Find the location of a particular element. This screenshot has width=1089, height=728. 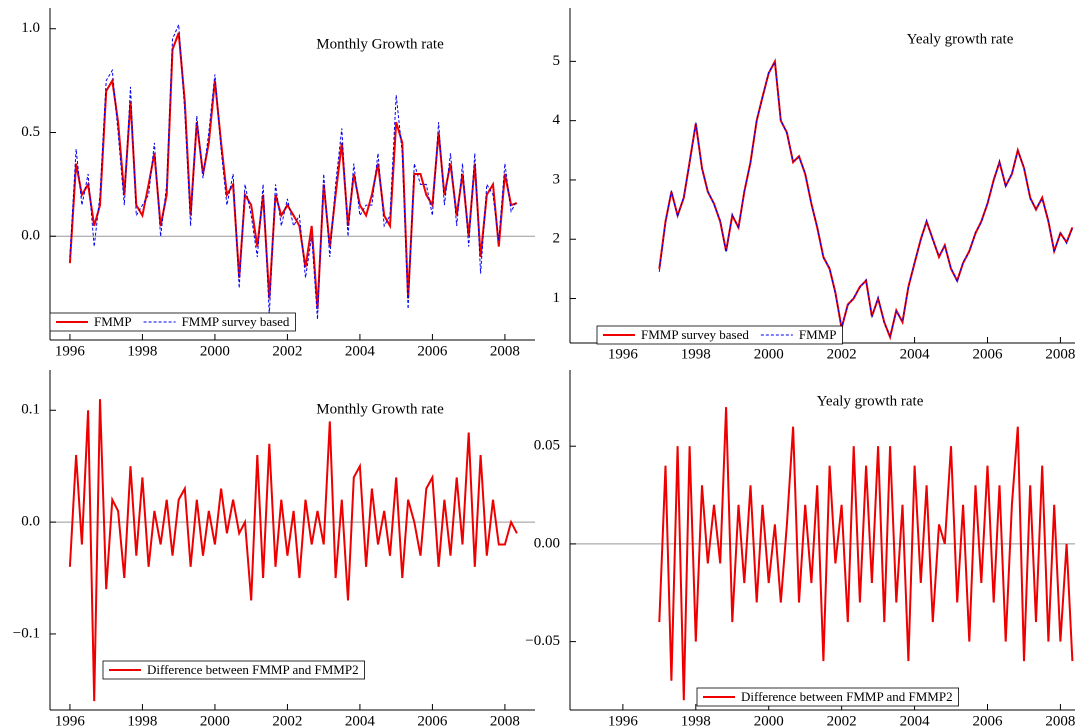

legend: FMMP FMMP survey based is located at coordinates (172, 322).